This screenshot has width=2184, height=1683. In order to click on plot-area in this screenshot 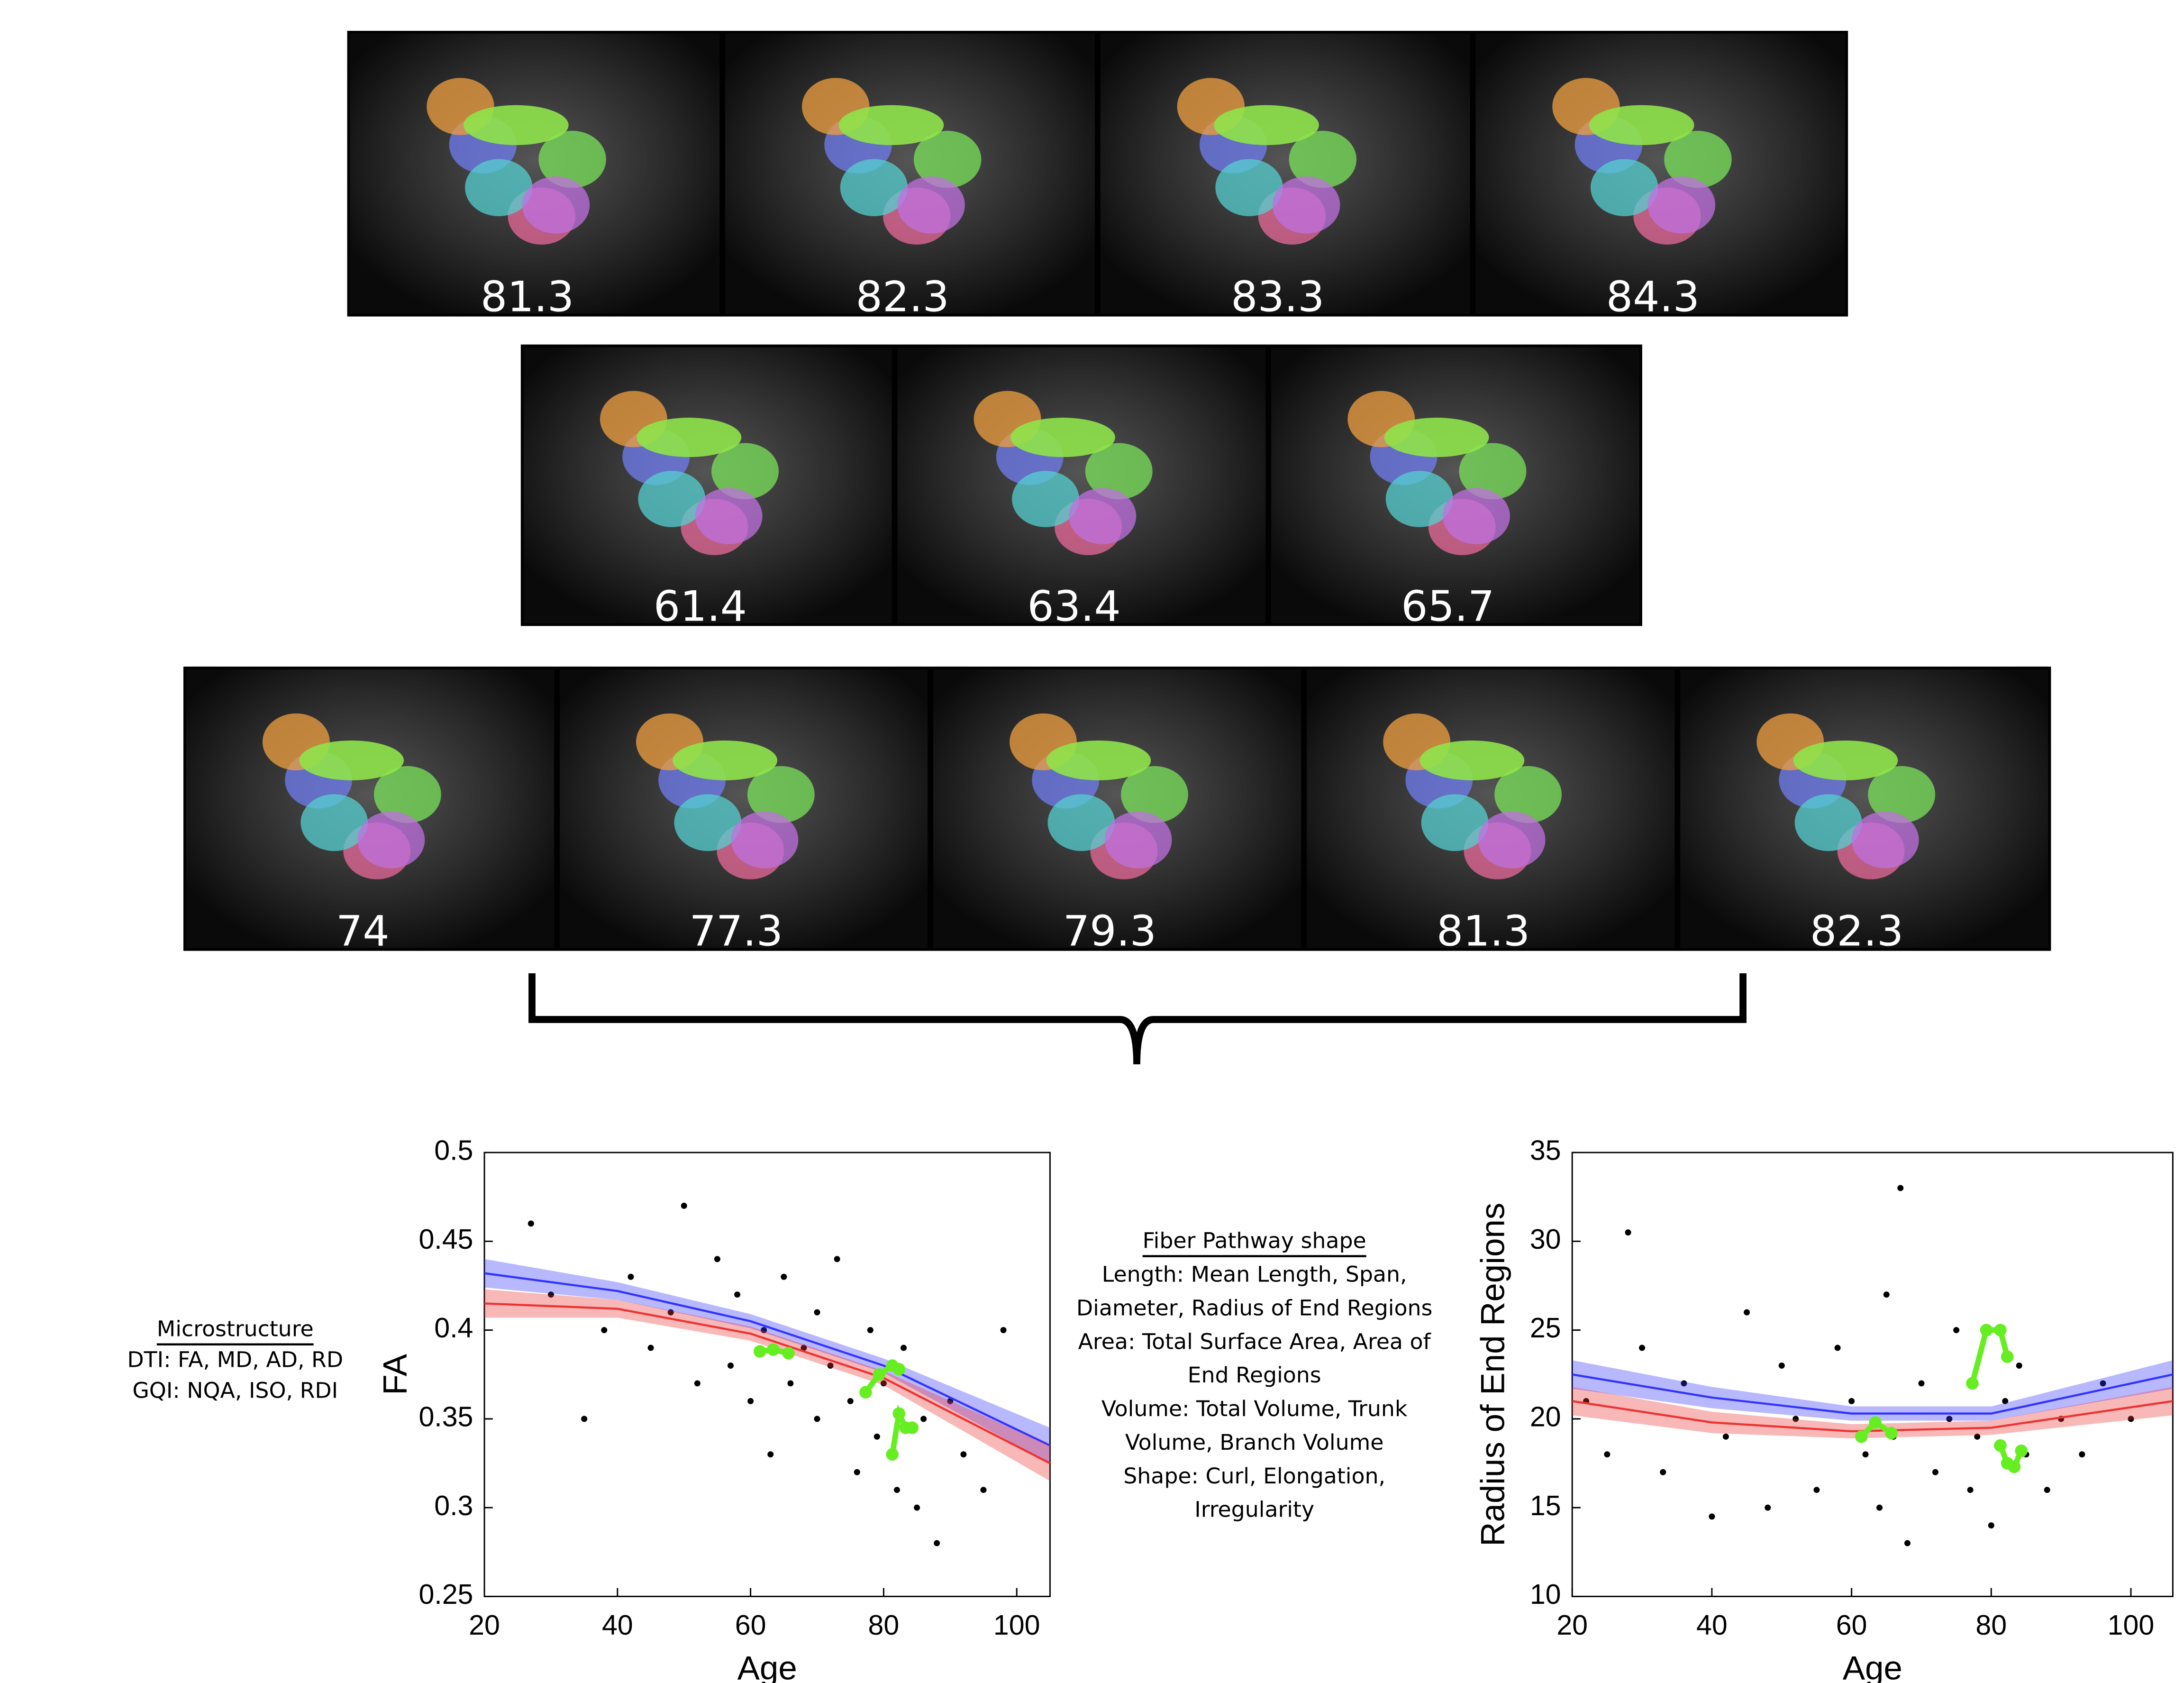, I will do `click(767, 1374)`.